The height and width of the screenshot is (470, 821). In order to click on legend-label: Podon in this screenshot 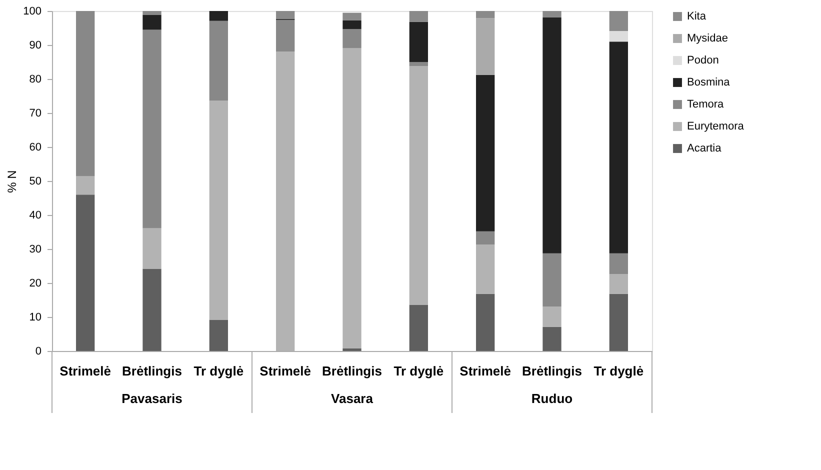, I will do `click(703, 60)`.